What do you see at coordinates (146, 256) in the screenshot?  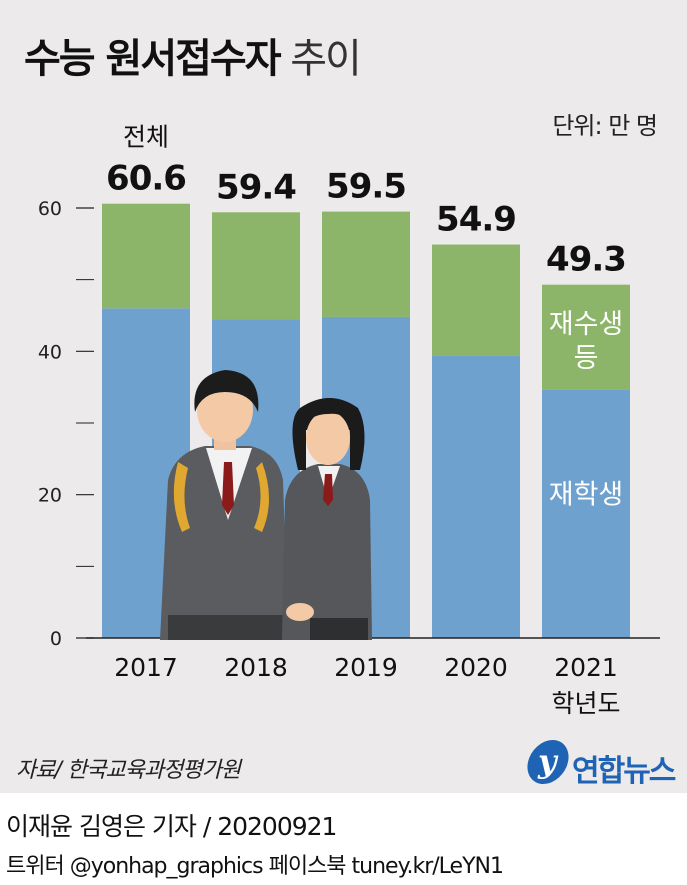 I see `bar-repeaters-2017` at bounding box center [146, 256].